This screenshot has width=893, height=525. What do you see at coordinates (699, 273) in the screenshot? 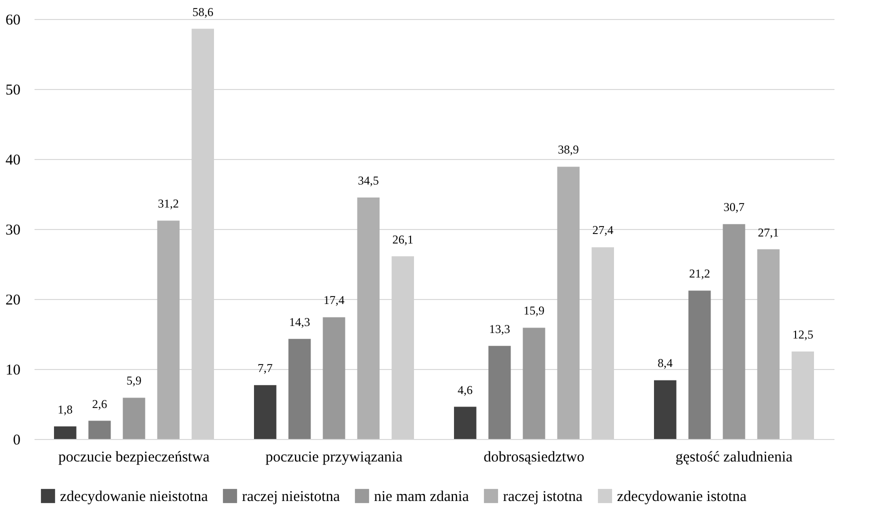
I see `data-label: 21,2` at bounding box center [699, 273].